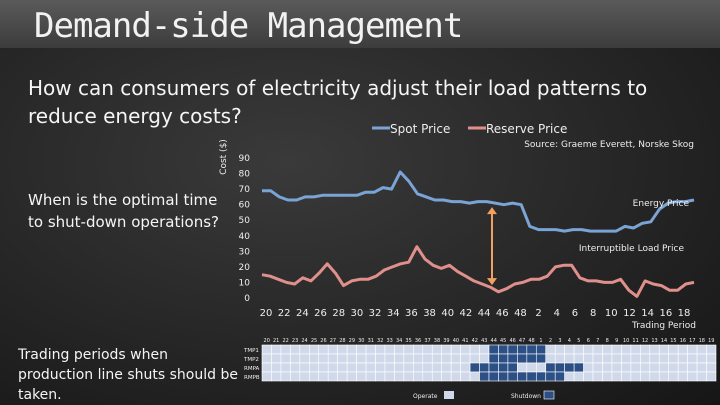  I want to click on schedule-row-label: TMP1, so click(251, 351).